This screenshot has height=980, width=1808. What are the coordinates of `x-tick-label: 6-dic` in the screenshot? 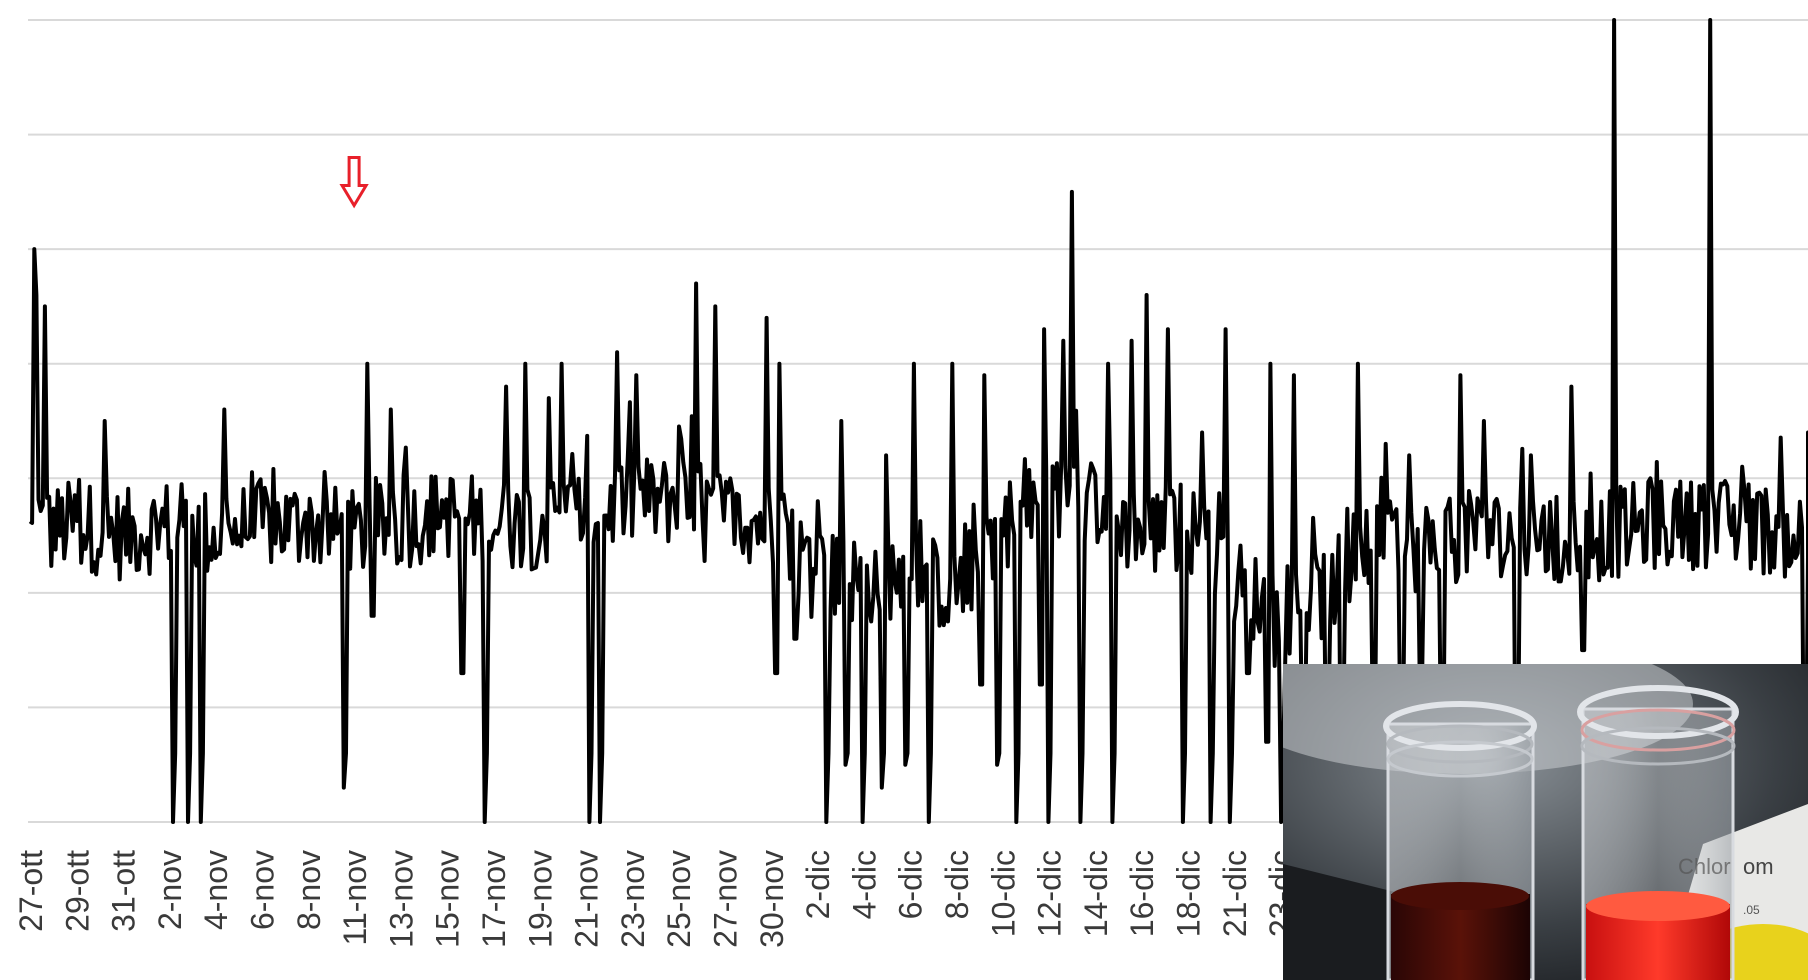 It's located at (911, 884).